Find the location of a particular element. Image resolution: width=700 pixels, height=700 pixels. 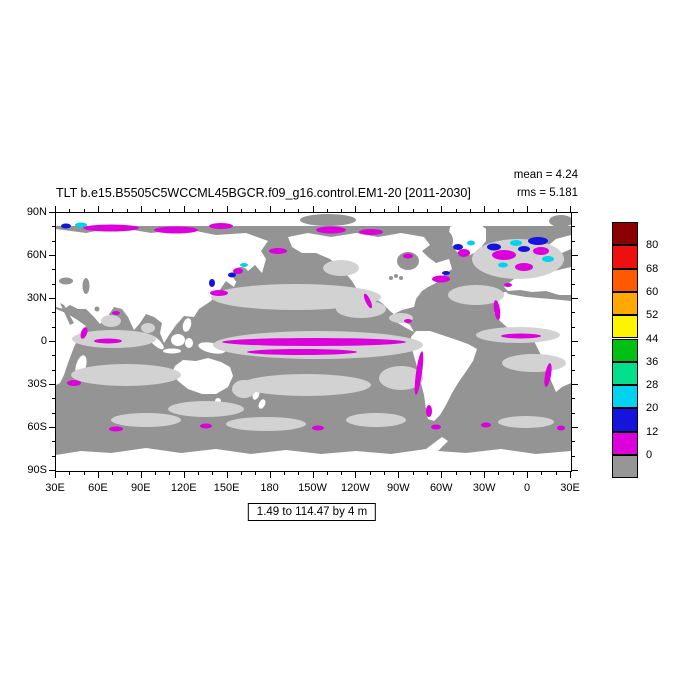

sea-red is located at coordinates (67, 314).